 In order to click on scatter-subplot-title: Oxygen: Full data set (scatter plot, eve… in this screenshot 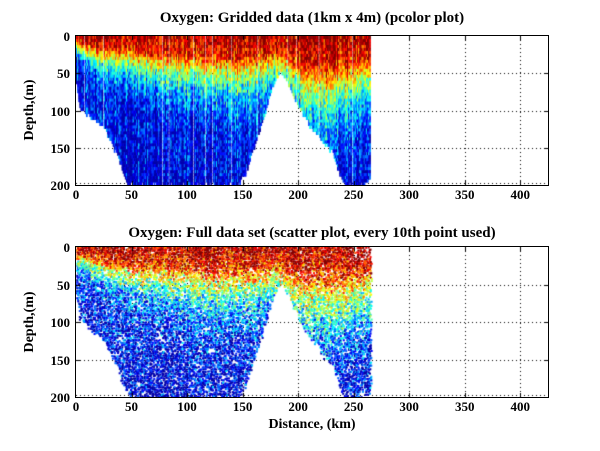, I will do `click(312, 233)`.